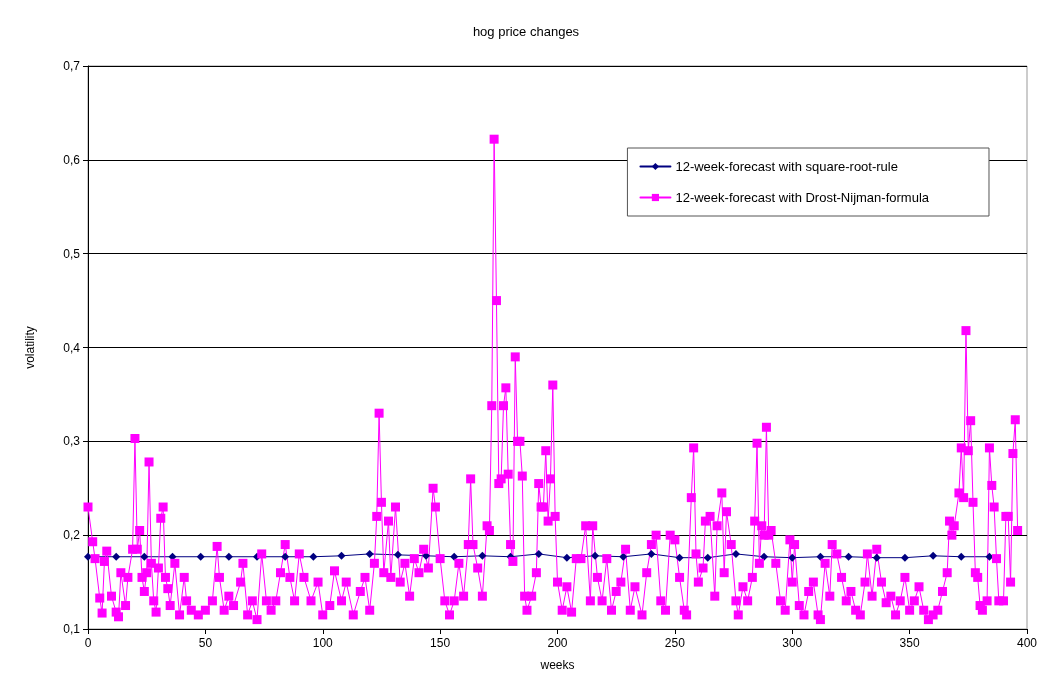 Image resolution: width=1052 pixels, height=692 pixels. Describe the element at coordinates (675, 643) in the screenshot. I see `x-tick-label: 250` at that location.